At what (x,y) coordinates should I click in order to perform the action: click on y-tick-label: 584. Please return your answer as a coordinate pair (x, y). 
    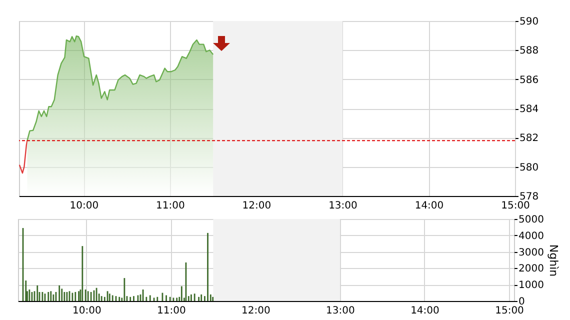
    Looking at the image, I should click on (529, 109).